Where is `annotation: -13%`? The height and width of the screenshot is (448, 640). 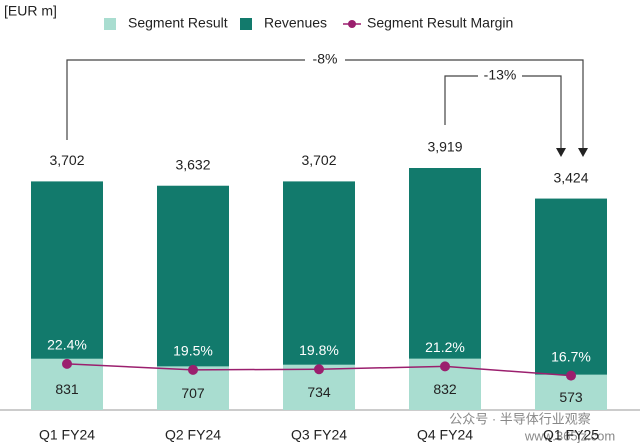 annotation: -13% is located at coordinates (500, 75).